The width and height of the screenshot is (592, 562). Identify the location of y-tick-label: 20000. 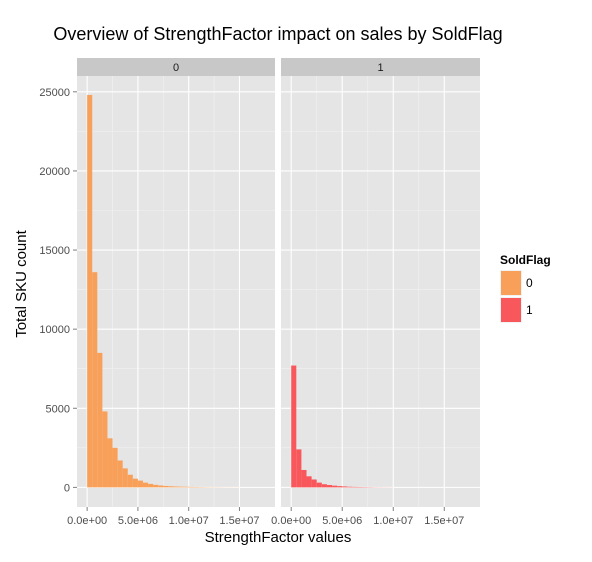
(54, 172).